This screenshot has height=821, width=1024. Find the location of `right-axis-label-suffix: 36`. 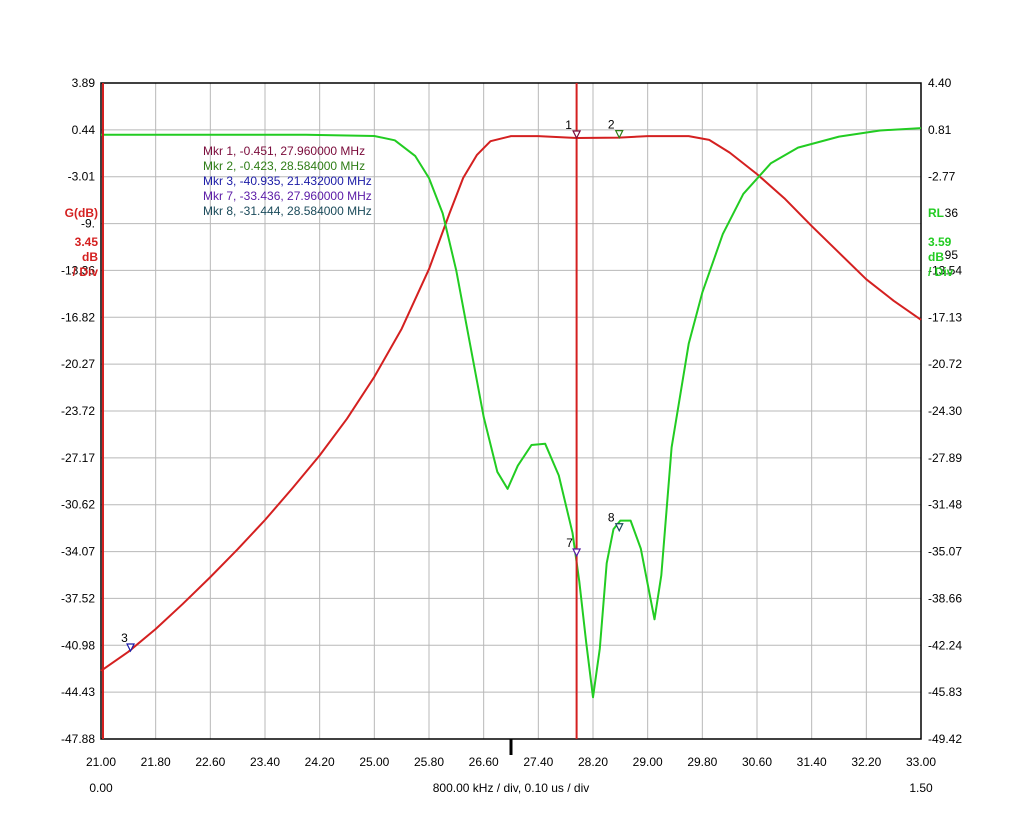

right-axis-label-suffix: 36 is located at coordinates (952, 213).